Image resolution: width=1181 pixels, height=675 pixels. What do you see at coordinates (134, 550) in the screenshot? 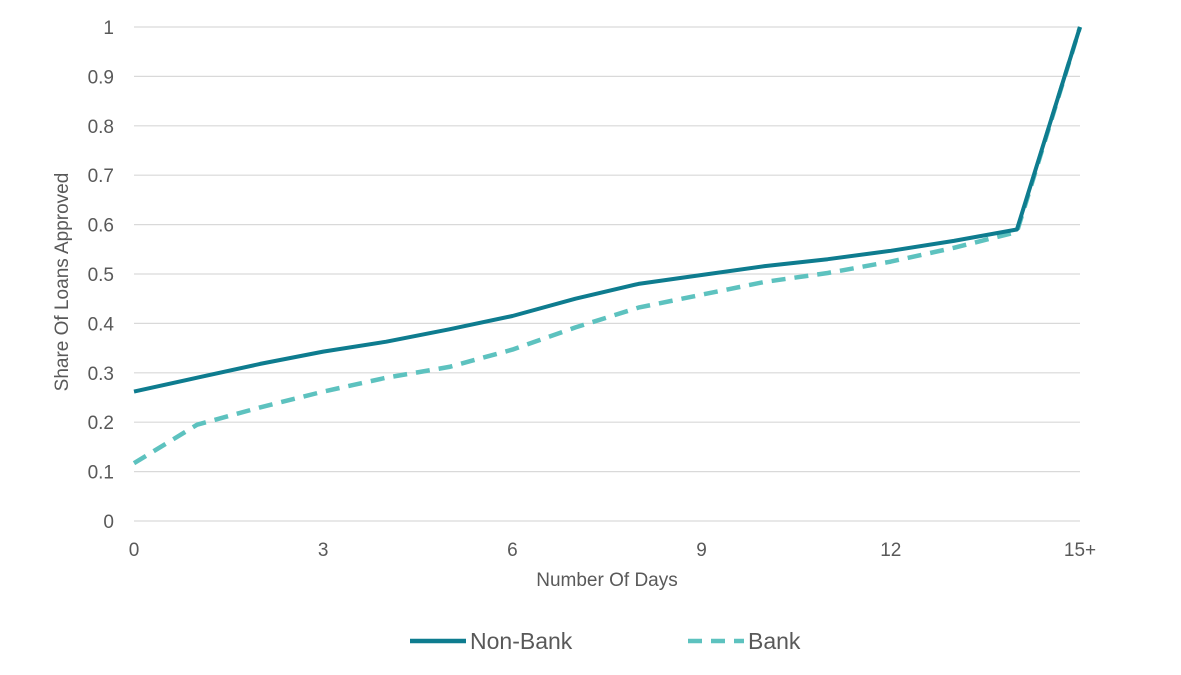
I see `x-tick-label: 0` at bounding box center [134, 550].